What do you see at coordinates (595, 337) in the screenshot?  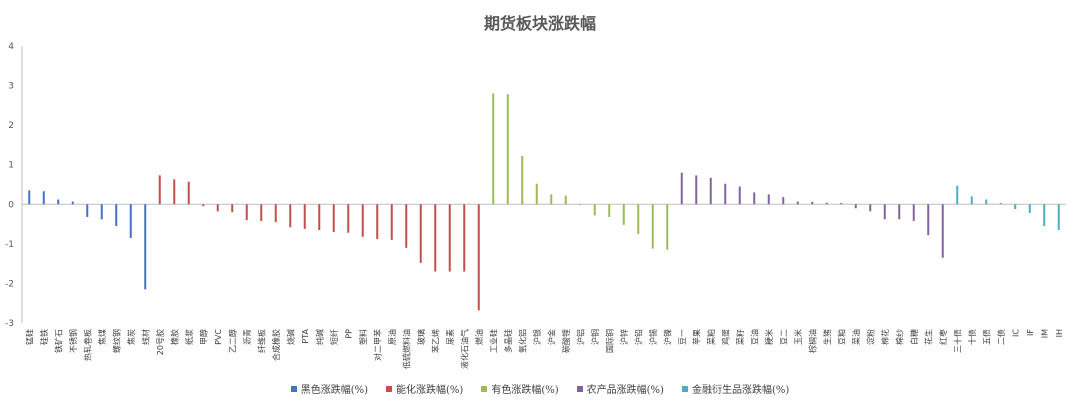 I see `category-label: 沪铜` at bounding box center [595, 337].